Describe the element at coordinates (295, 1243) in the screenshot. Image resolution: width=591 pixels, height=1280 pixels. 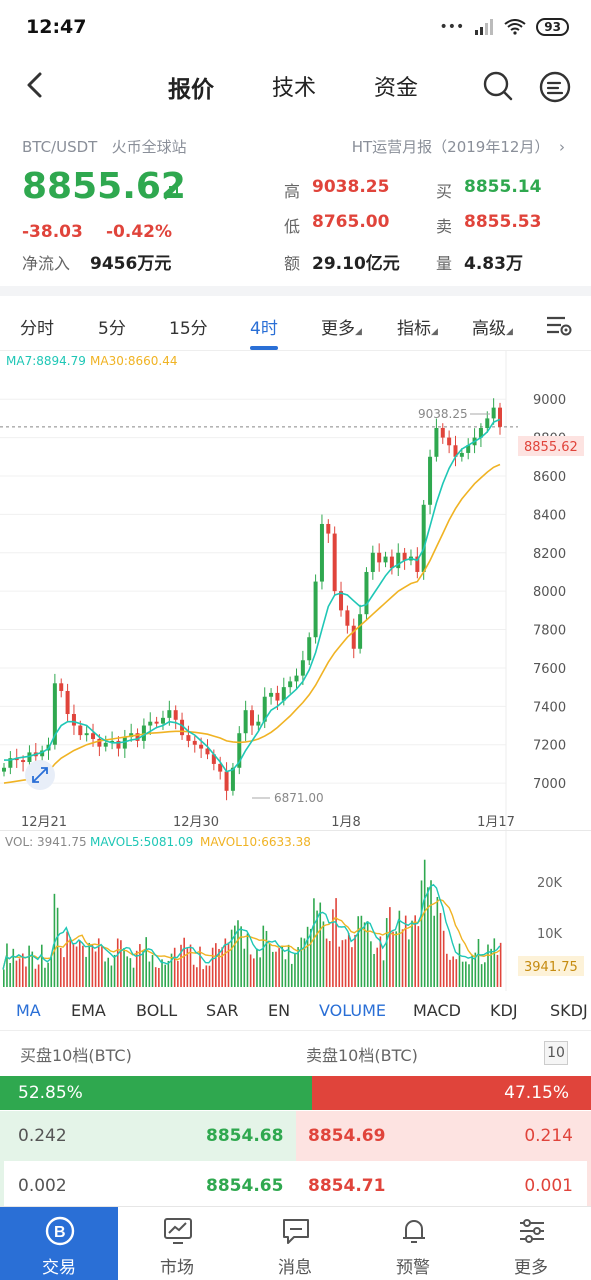
I see `bottom-nav-messages: 消息` at that location.